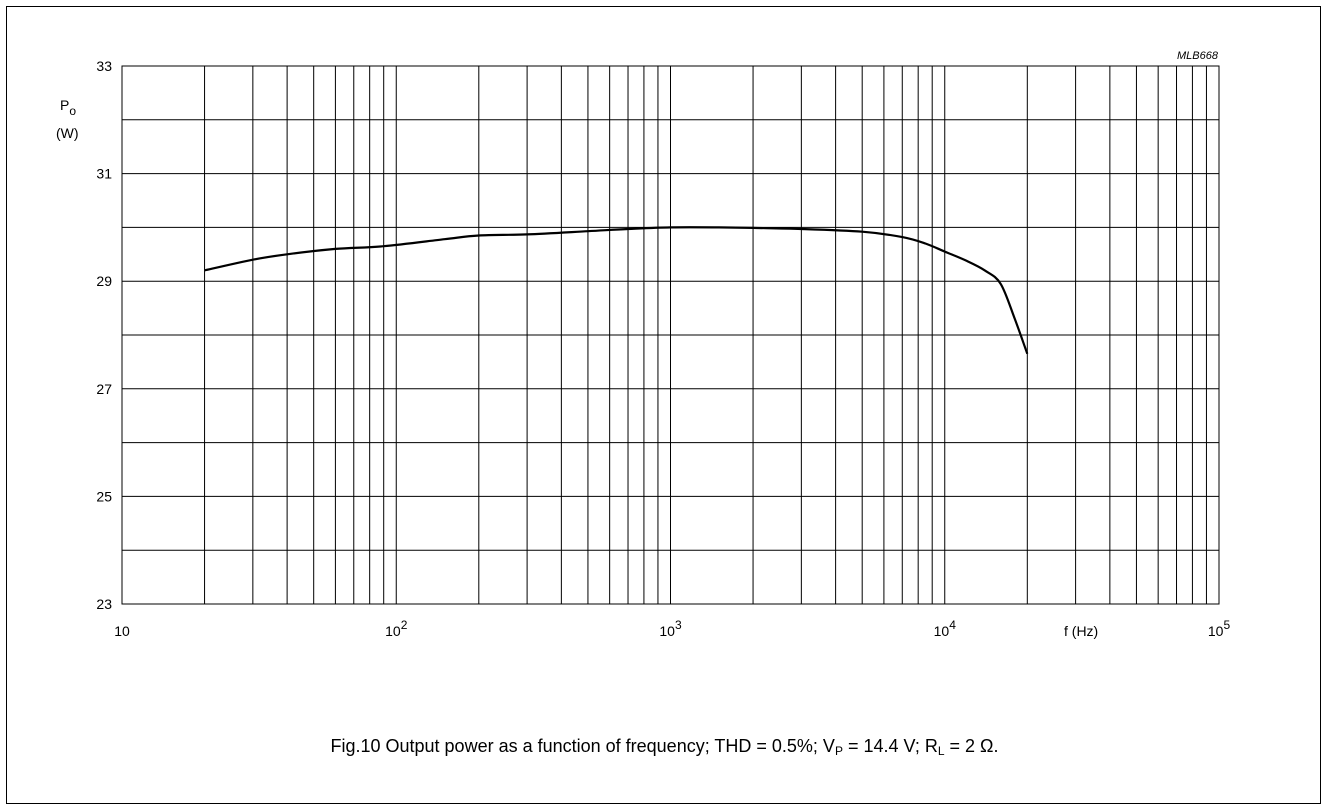  What do you see at coordinates (104, 496) in the screenshot?
I see `y-tick-label: 25` at bounding box center [104, 496].